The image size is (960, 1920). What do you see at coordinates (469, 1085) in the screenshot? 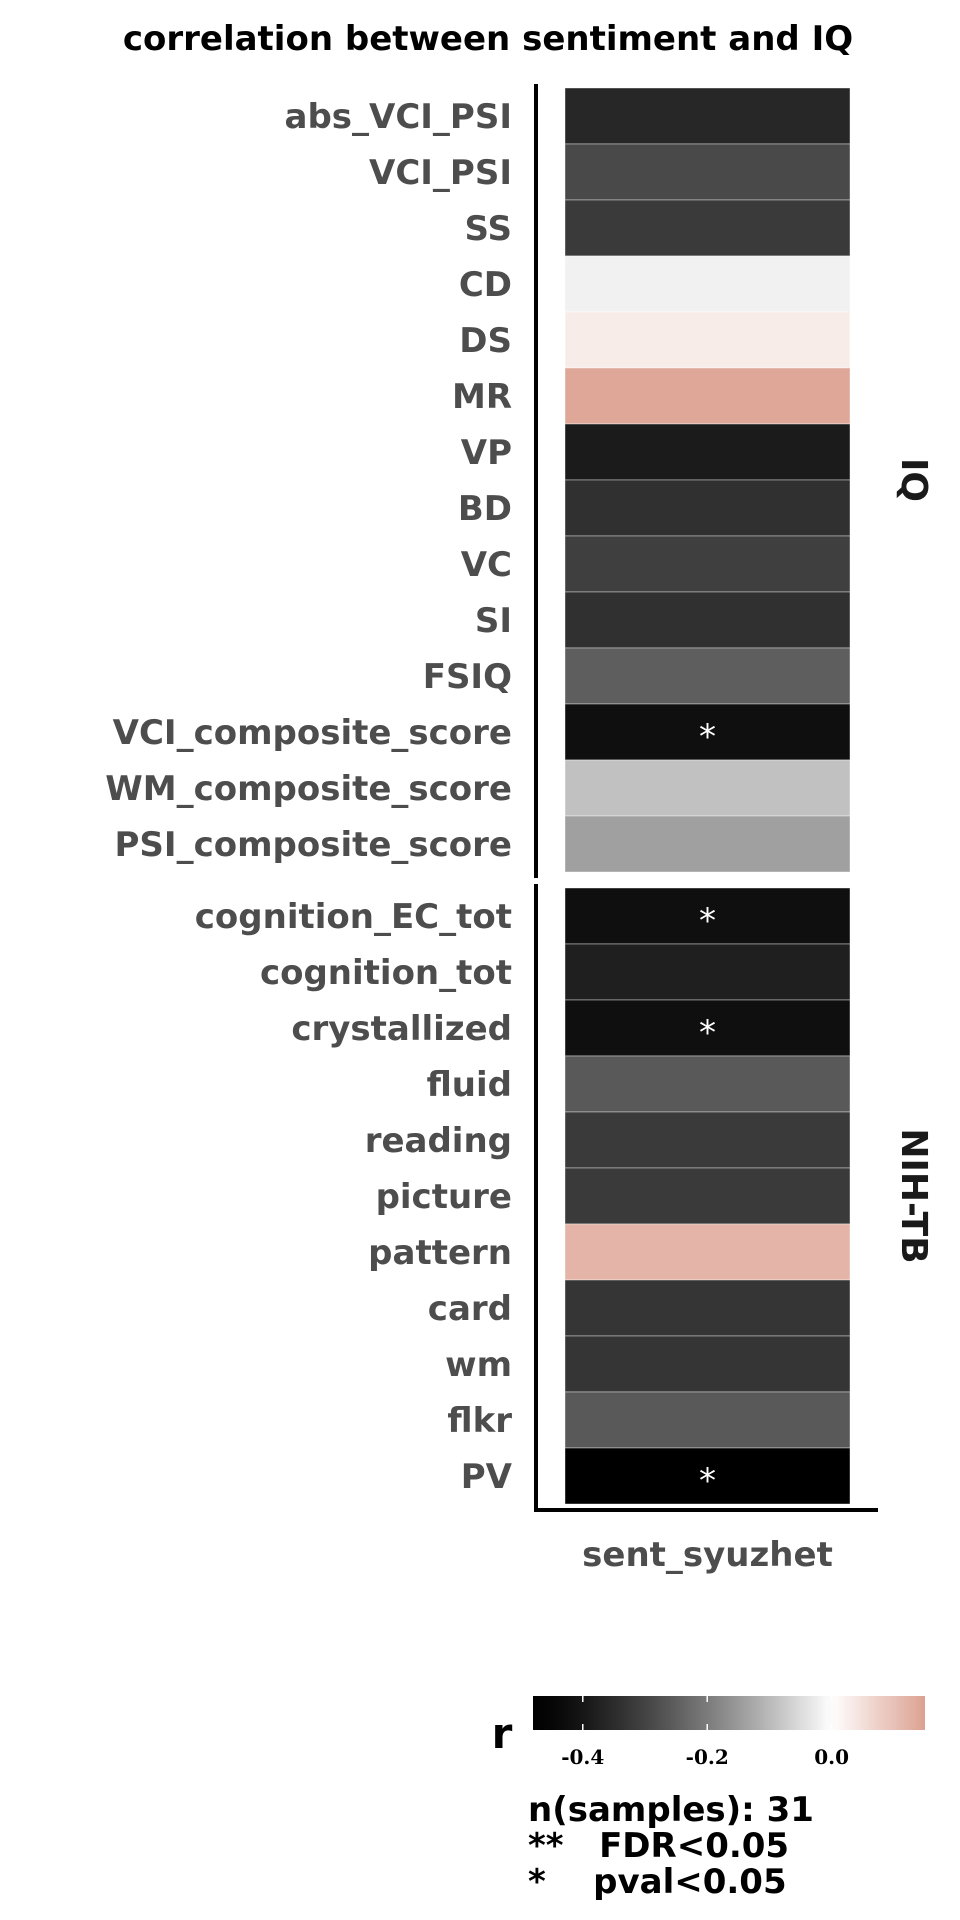
I see `row-label: fluid` at bounding box center [469, 1085].